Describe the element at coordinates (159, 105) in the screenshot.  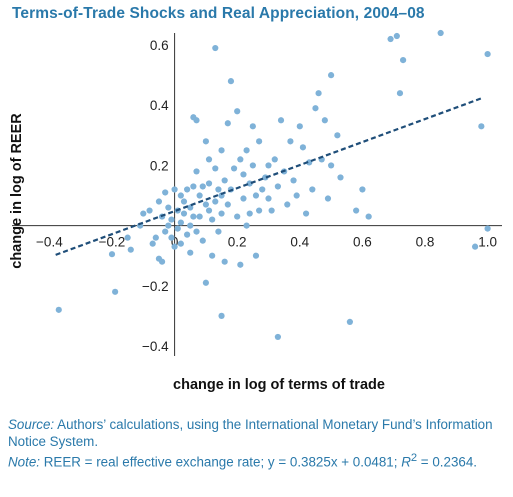
I see `y-tick-label: 0.4` at that location.